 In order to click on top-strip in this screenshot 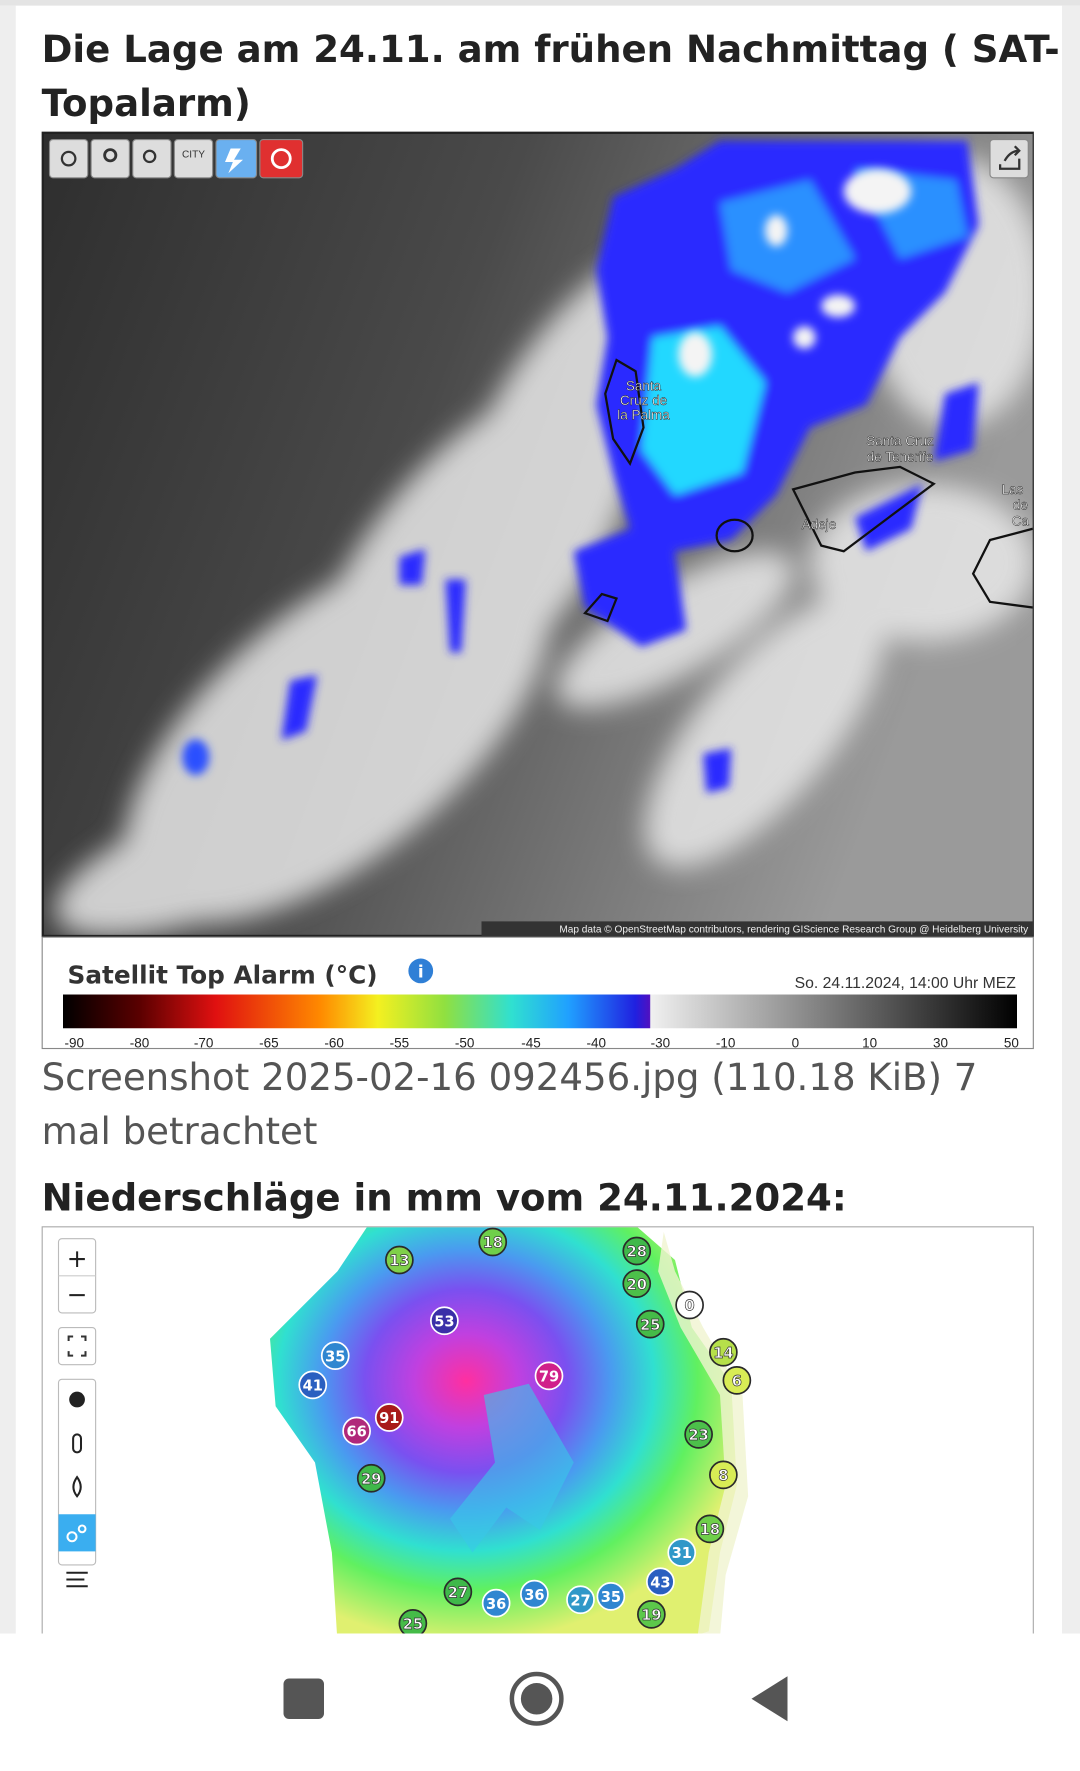, I will do `click(540, 3)`.